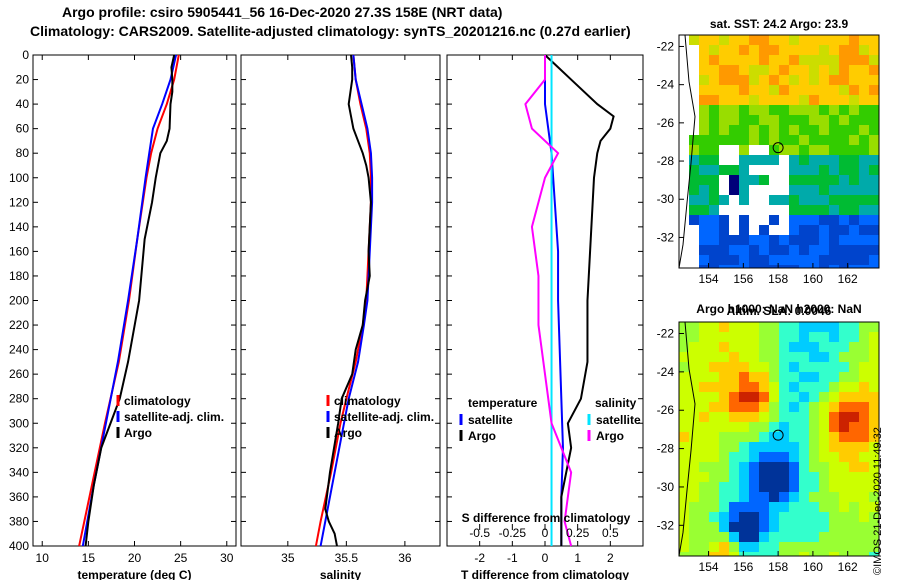 The width and height of the screenshot is (900, 580). What do you see at coordinates (813, 279) in the screenshot?
I see `lon-tick-label: 160` at bounding box center [813, 279].